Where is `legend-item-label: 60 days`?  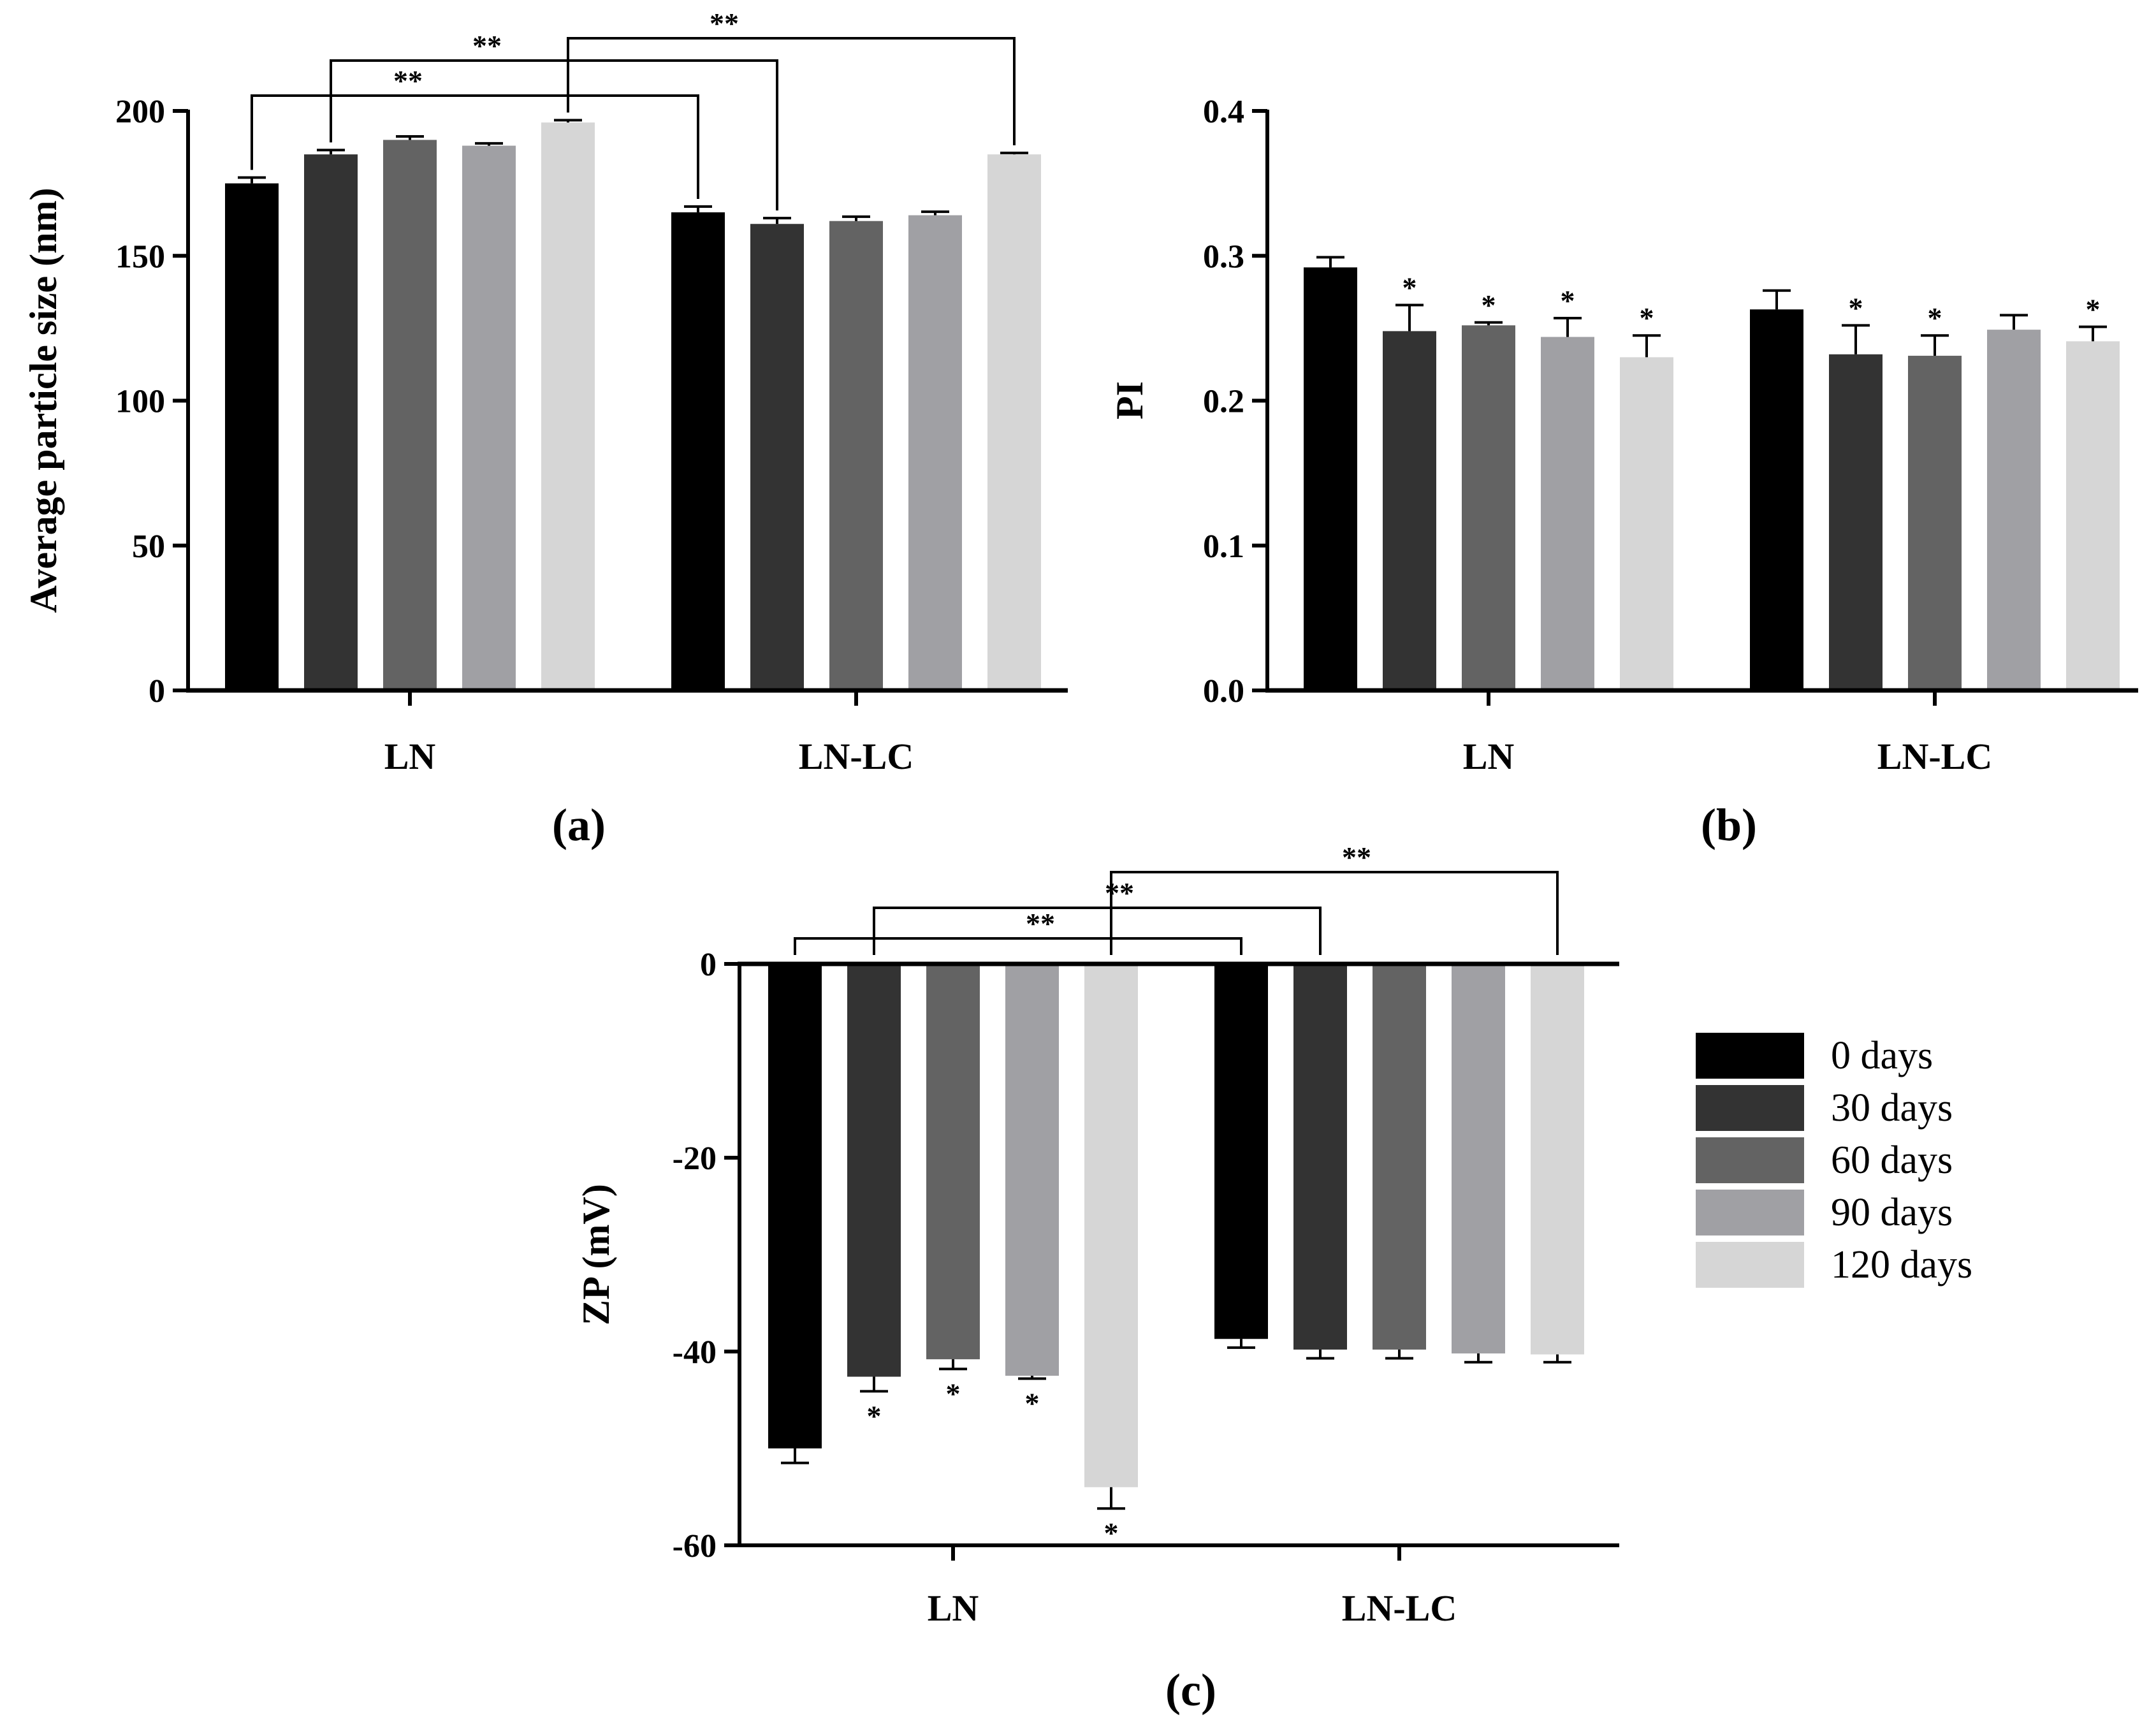 legend-item-label: 60 days is located at coordinates (1892, 1160).